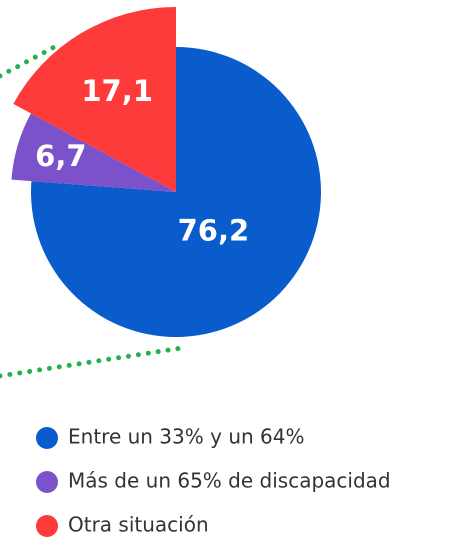  I want to click on legend-label: Entre un 33% y un 64%, so click(186, 437).